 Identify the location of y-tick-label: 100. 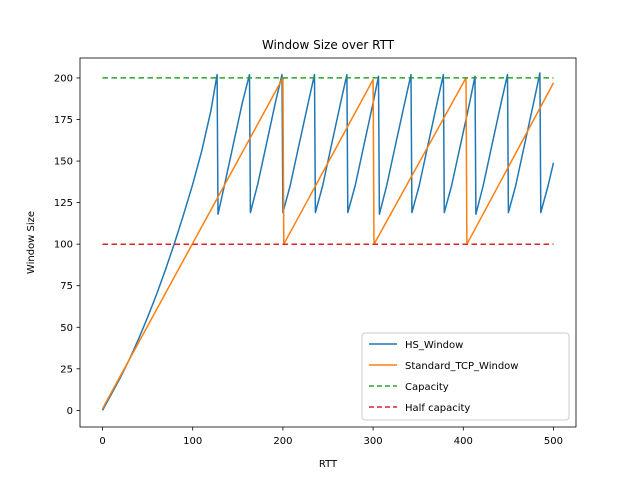
(63, 245).